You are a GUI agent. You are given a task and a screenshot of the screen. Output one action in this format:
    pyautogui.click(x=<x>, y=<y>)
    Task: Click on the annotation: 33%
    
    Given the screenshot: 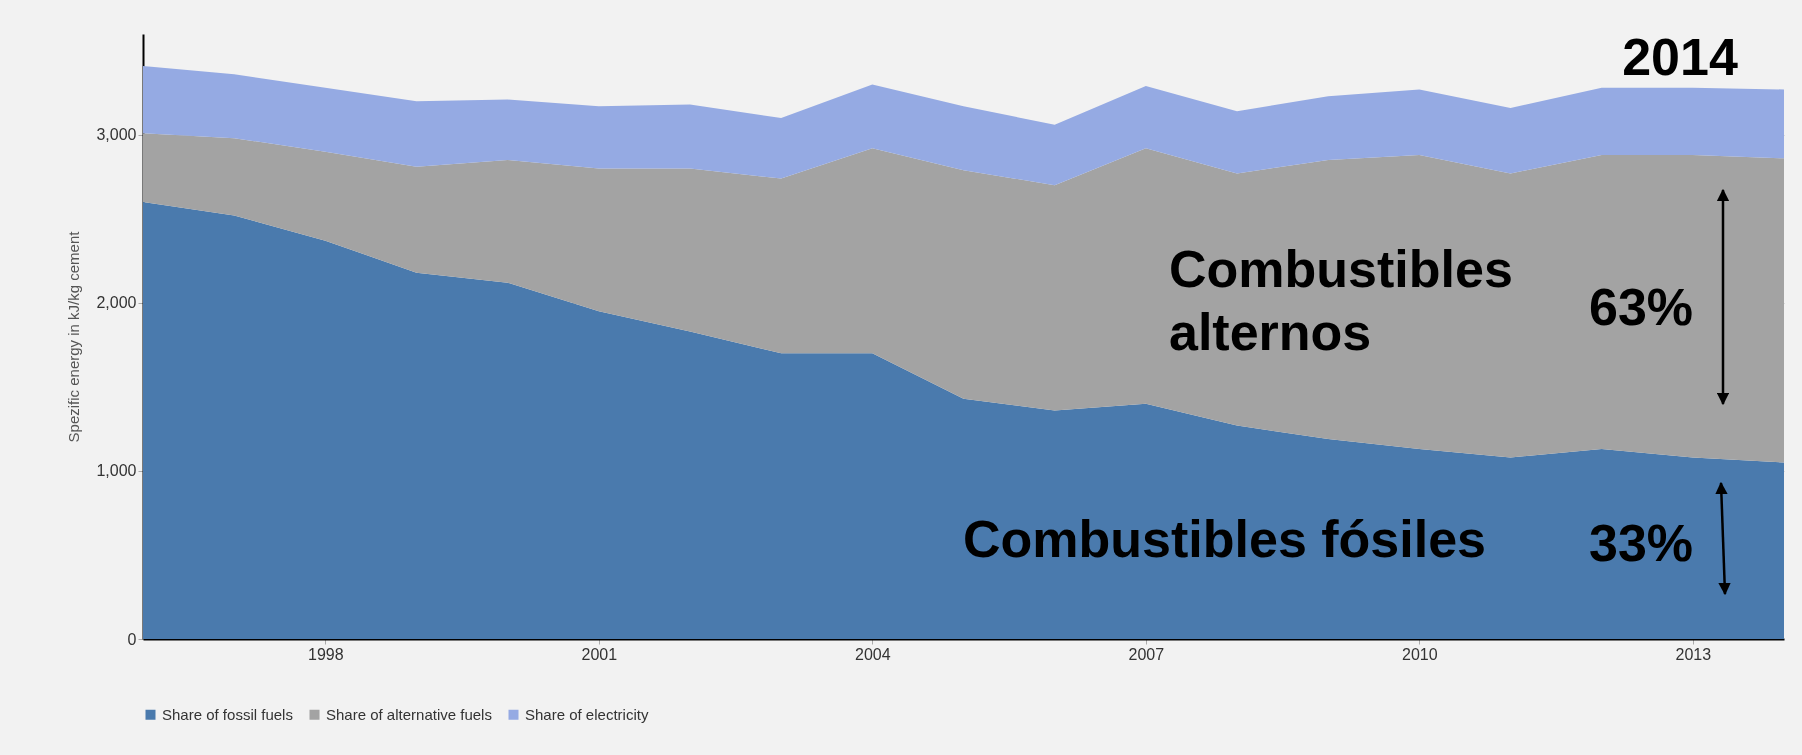 What is the action you would take?
    pyautogui.click(x=1641, y=543)
    